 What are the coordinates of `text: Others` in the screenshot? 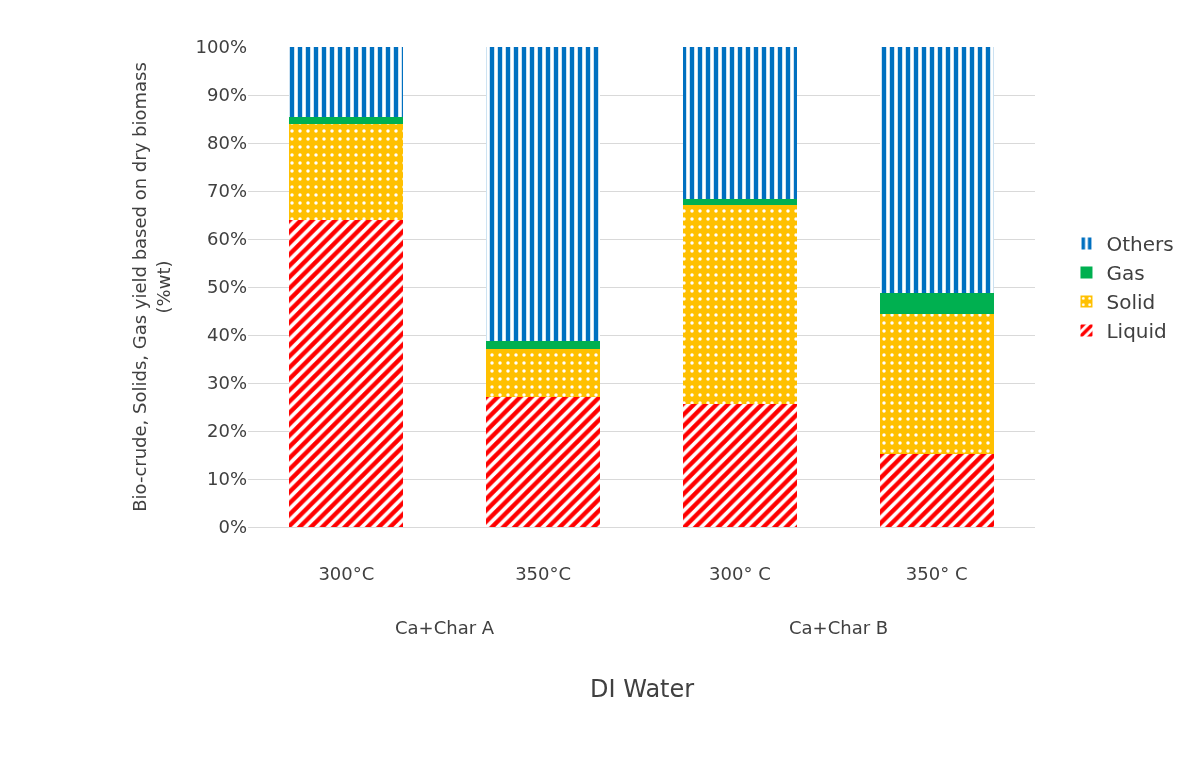 It's located at (1140, 244).